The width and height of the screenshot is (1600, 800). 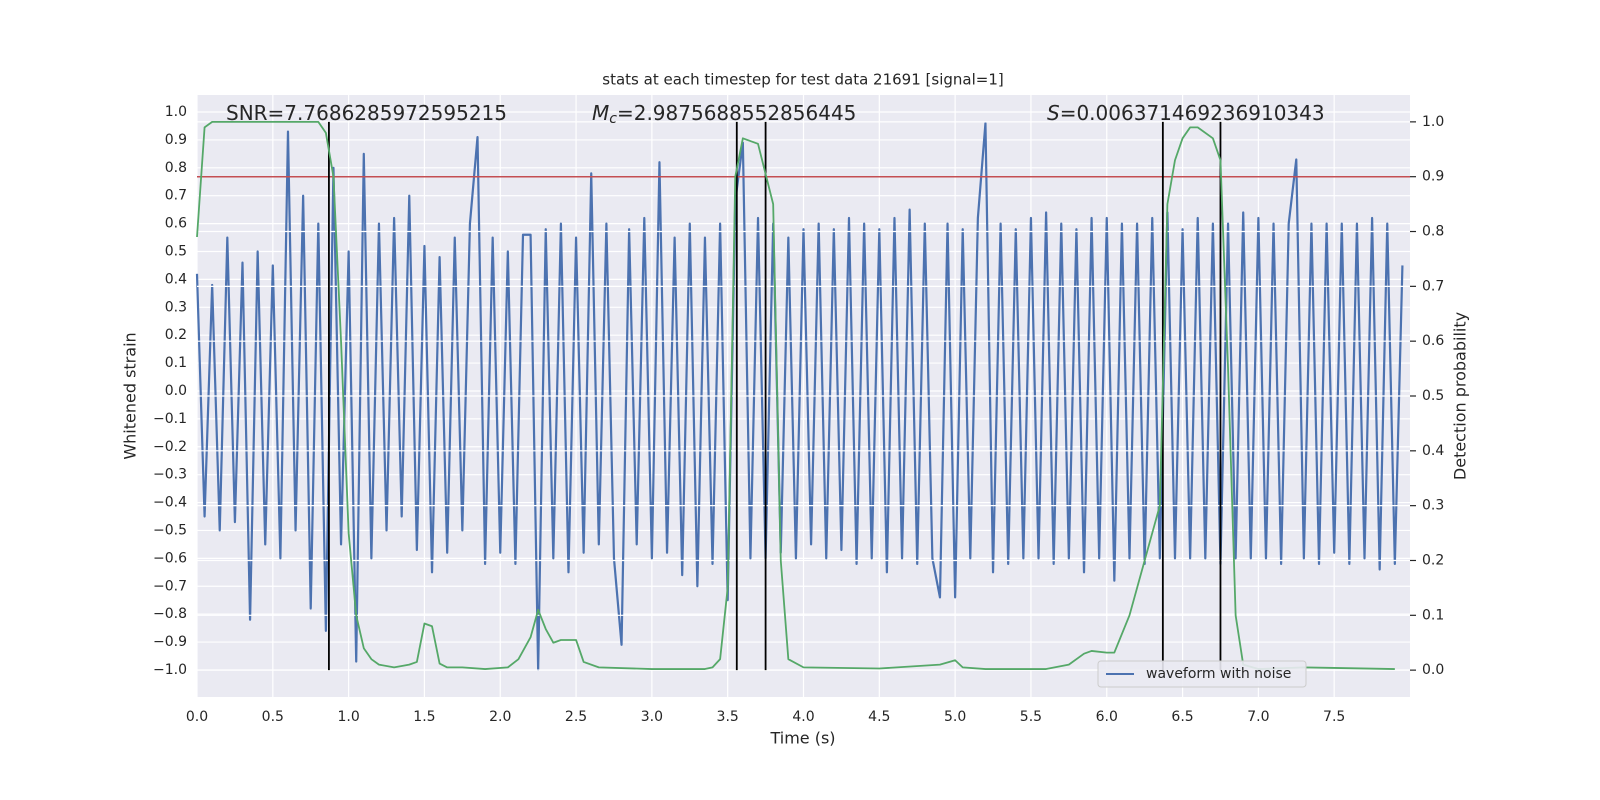 What do you see at coordinates (736, 113) in the screenshot?
I see `annotation-text: =2.9875688552856445` at bounding box center [736, 113].